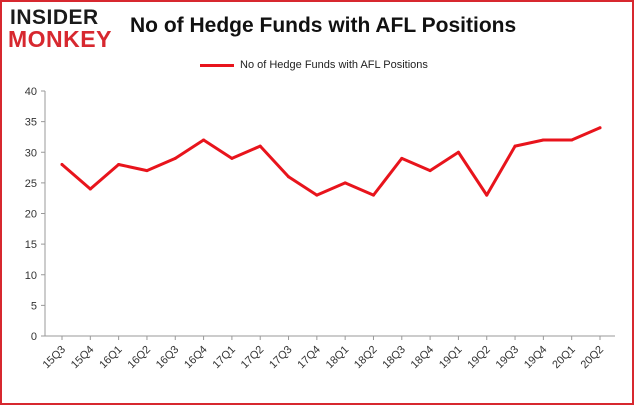  Describe the element at coordinates (338, 358) in the screenshot. I see `x-tick-label: 18Q1` at that location.